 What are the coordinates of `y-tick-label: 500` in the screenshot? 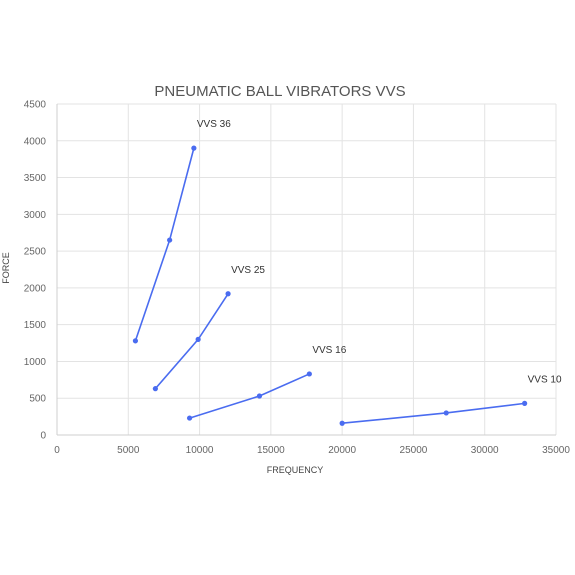 It's located at (37, 399).